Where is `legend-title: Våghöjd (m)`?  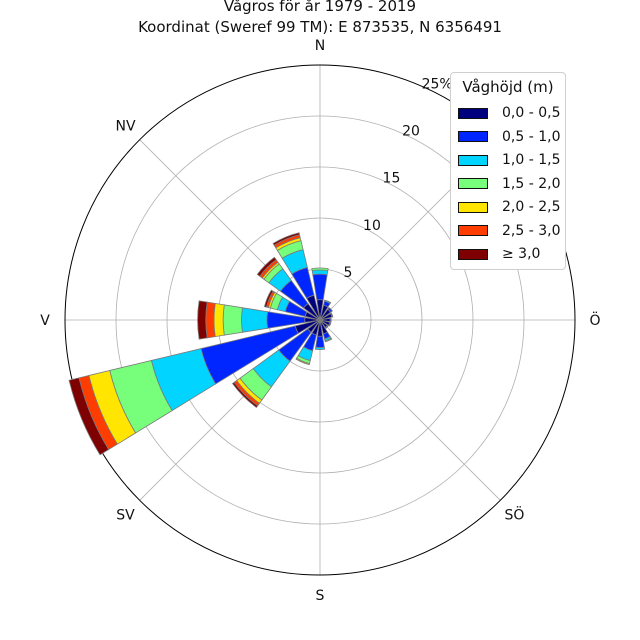 legend-title: Våghöjd (m) is located at coordinates (508, 87).